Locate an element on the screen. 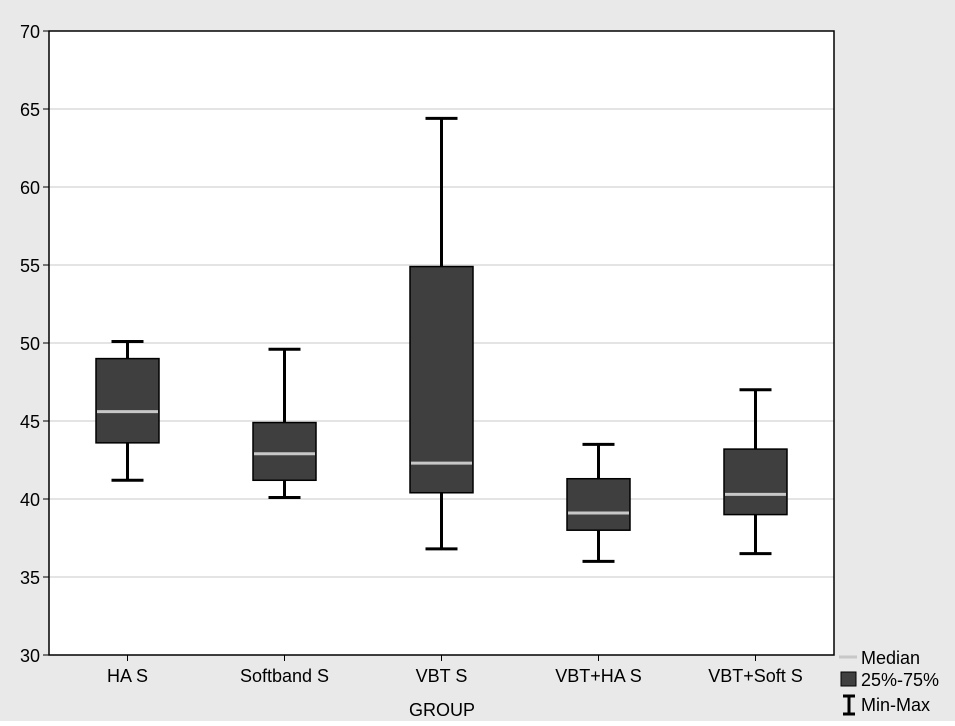 The image size is (955, 726). x-tick-label: HA S is located at coordinates (127, 676).